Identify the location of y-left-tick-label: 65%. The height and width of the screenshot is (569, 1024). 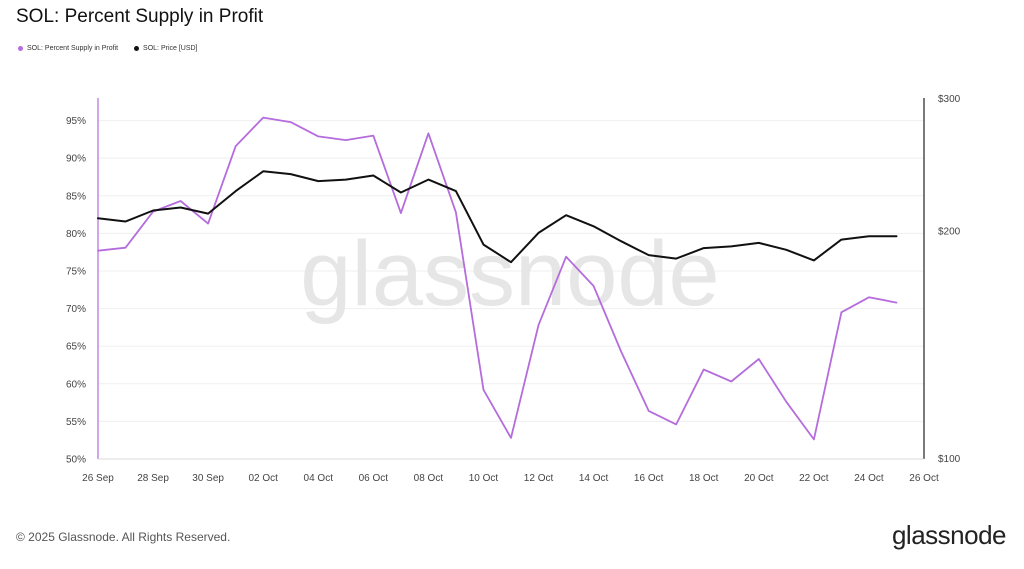
(76, 347).